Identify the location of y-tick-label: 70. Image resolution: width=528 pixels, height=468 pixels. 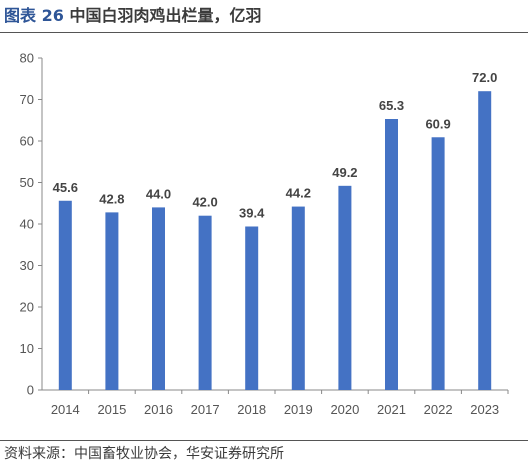
(27, 99).